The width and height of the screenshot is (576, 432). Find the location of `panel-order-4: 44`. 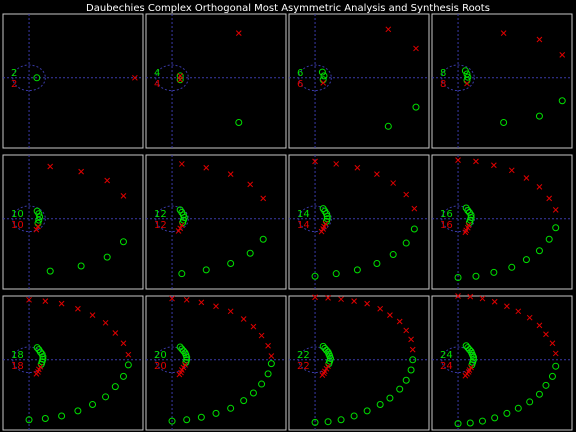

panel-order-4: 44 is located at coordinates (216, 81).